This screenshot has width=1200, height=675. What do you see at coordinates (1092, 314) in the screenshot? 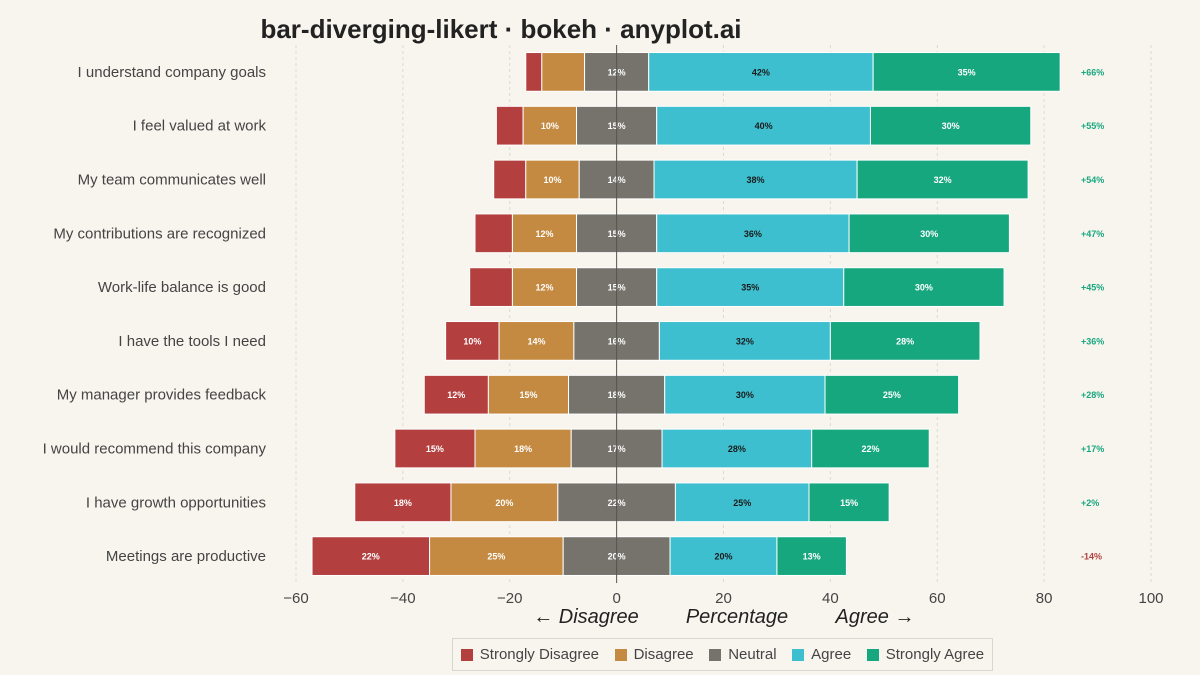
I see `net-score-labels: +66% +55% +54% +47% +45% +36% +28% +17% +2% -14%` at bounding box center [1092, 314].